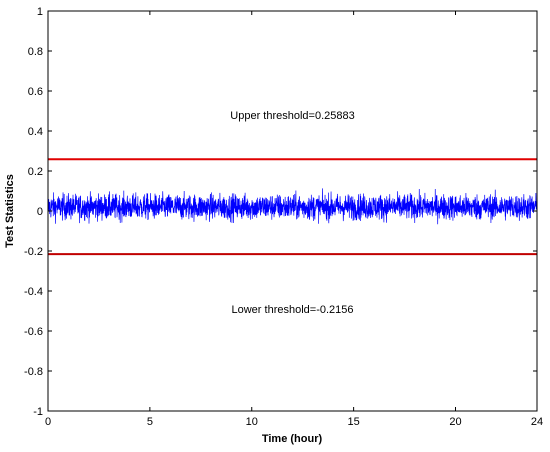 Image resolution: width=550 pixels, height=452 pixels. I want to click on x-tick-label: 15, so click(354, 422).